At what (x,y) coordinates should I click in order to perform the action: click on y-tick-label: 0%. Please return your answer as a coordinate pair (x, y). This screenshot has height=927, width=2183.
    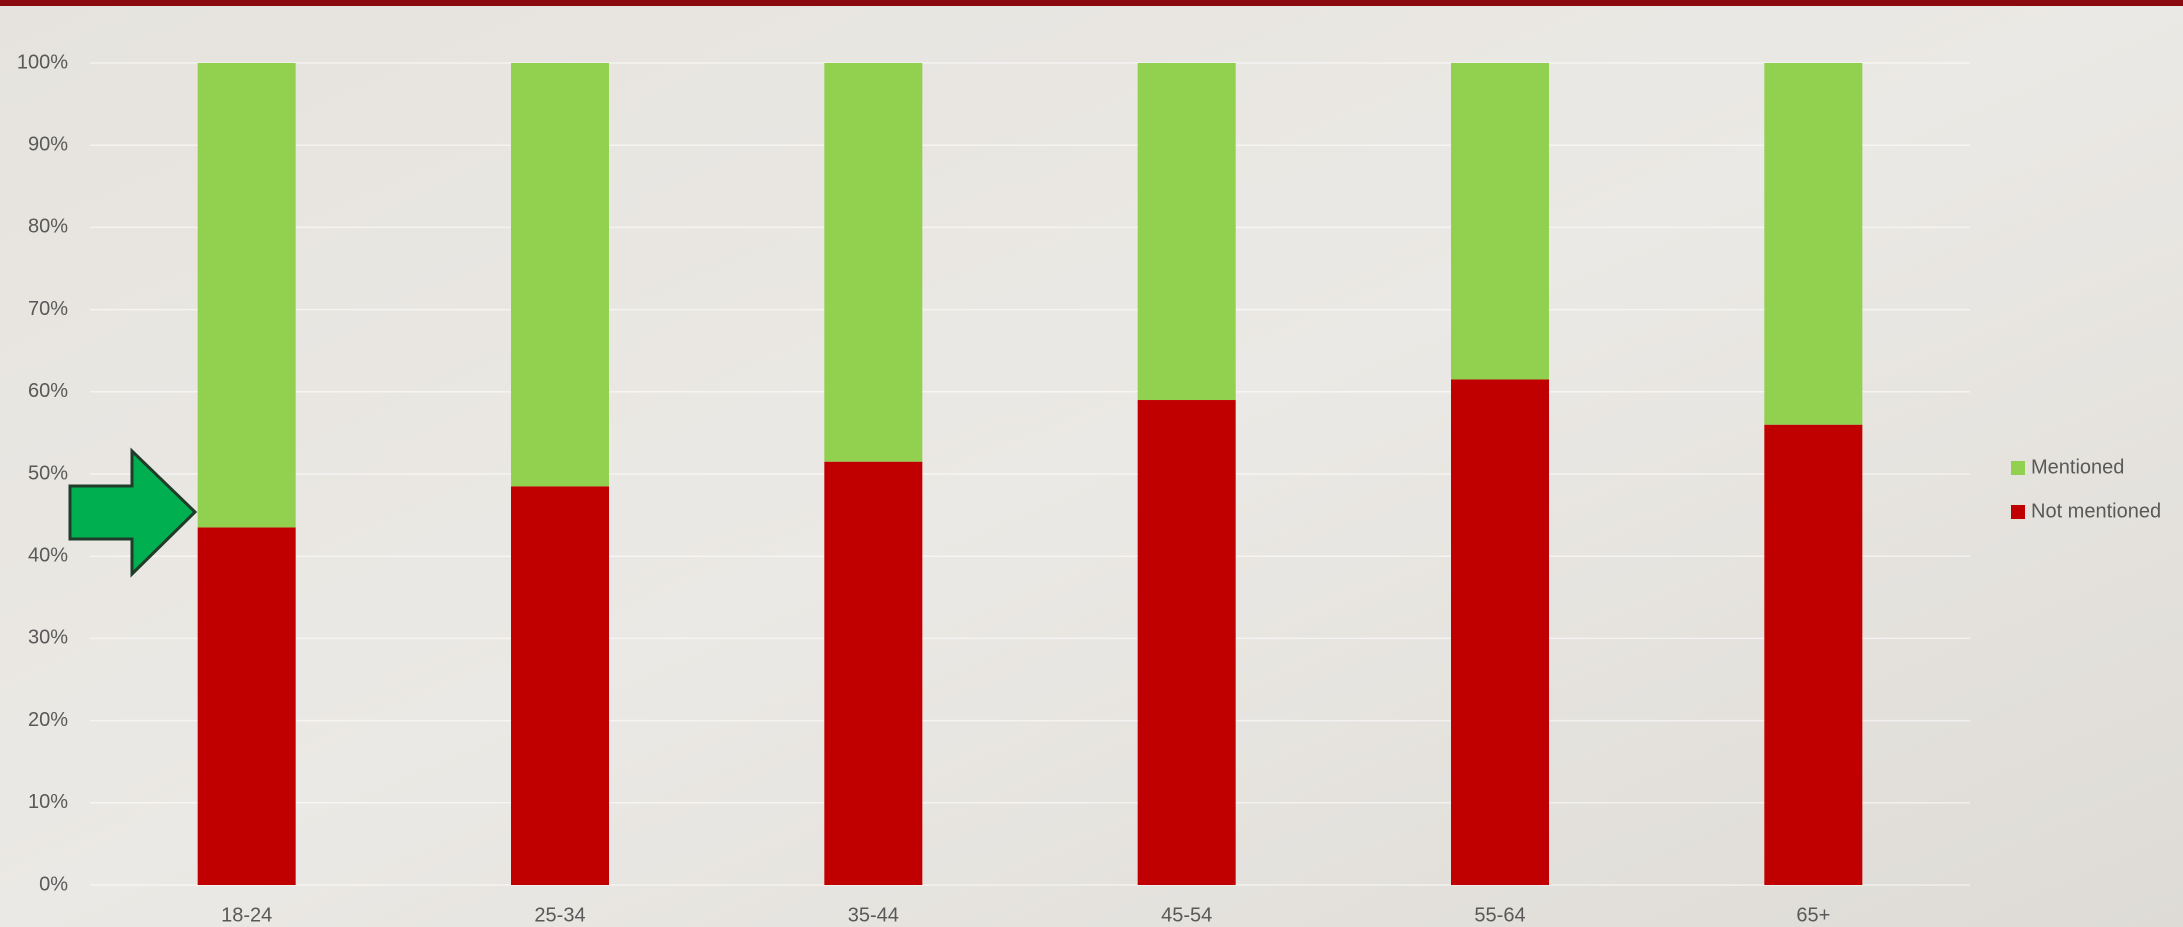
    Looking at the image, I should click on (53, 884).